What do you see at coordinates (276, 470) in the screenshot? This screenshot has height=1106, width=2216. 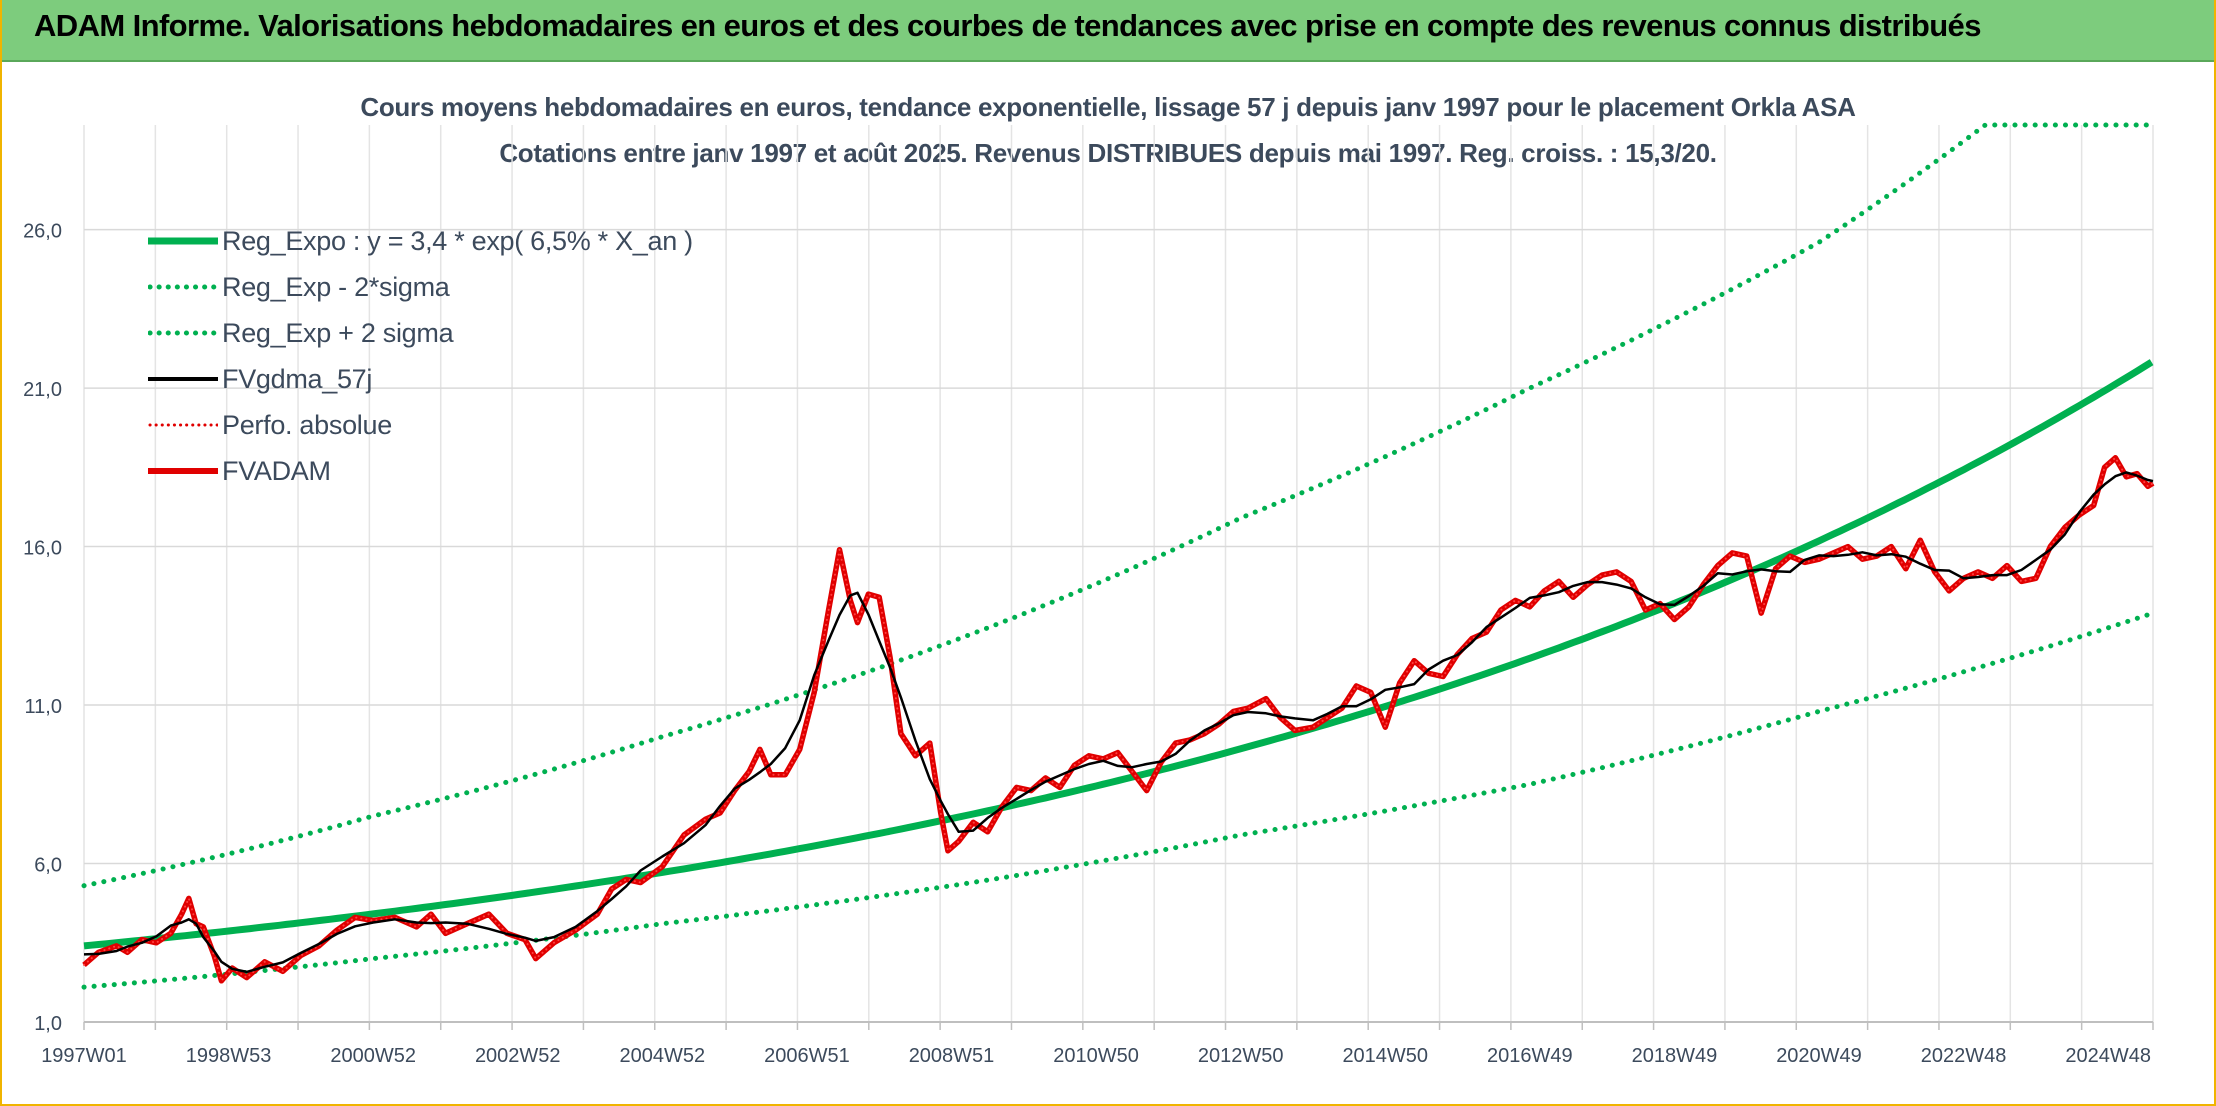 I see `legend-label-fvadam: FVADAM` at bounding box center [276, 470].